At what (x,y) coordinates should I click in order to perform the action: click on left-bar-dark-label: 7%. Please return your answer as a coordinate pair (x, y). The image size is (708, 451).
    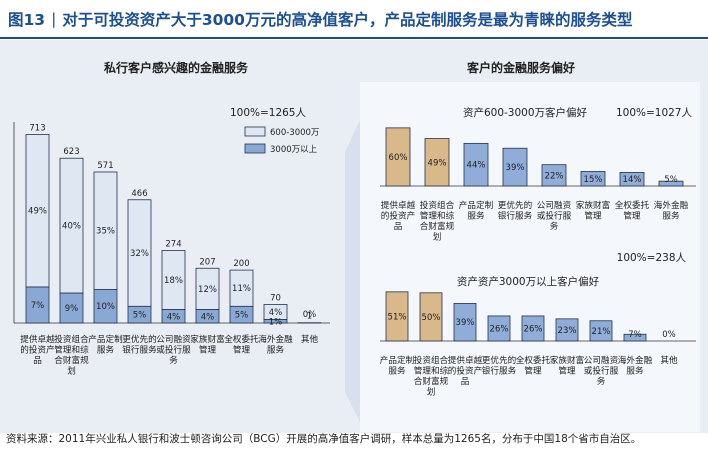
    Looking at the image, I should click on (38, 306).